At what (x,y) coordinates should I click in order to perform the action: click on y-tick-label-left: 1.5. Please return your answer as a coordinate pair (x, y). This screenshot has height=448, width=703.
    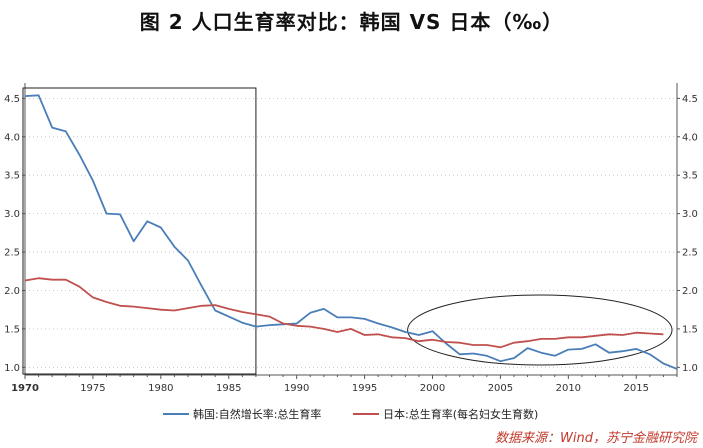
    Looking at the image, I should click on (12, 329).